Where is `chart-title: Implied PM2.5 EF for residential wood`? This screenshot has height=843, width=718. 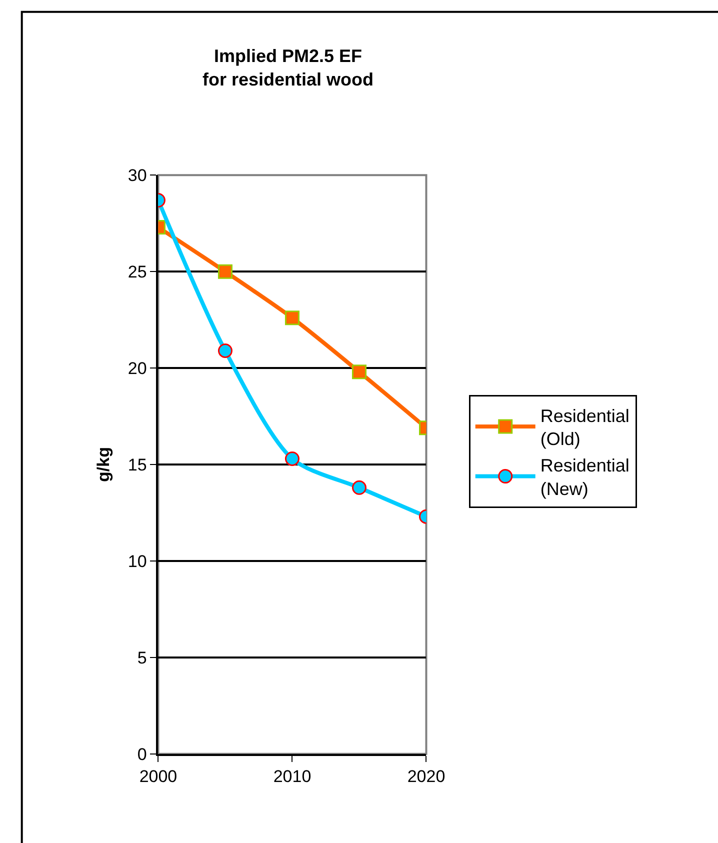 chart-title: Implied PM2.5 EF for residential wood is located at coordinates (288, 68).